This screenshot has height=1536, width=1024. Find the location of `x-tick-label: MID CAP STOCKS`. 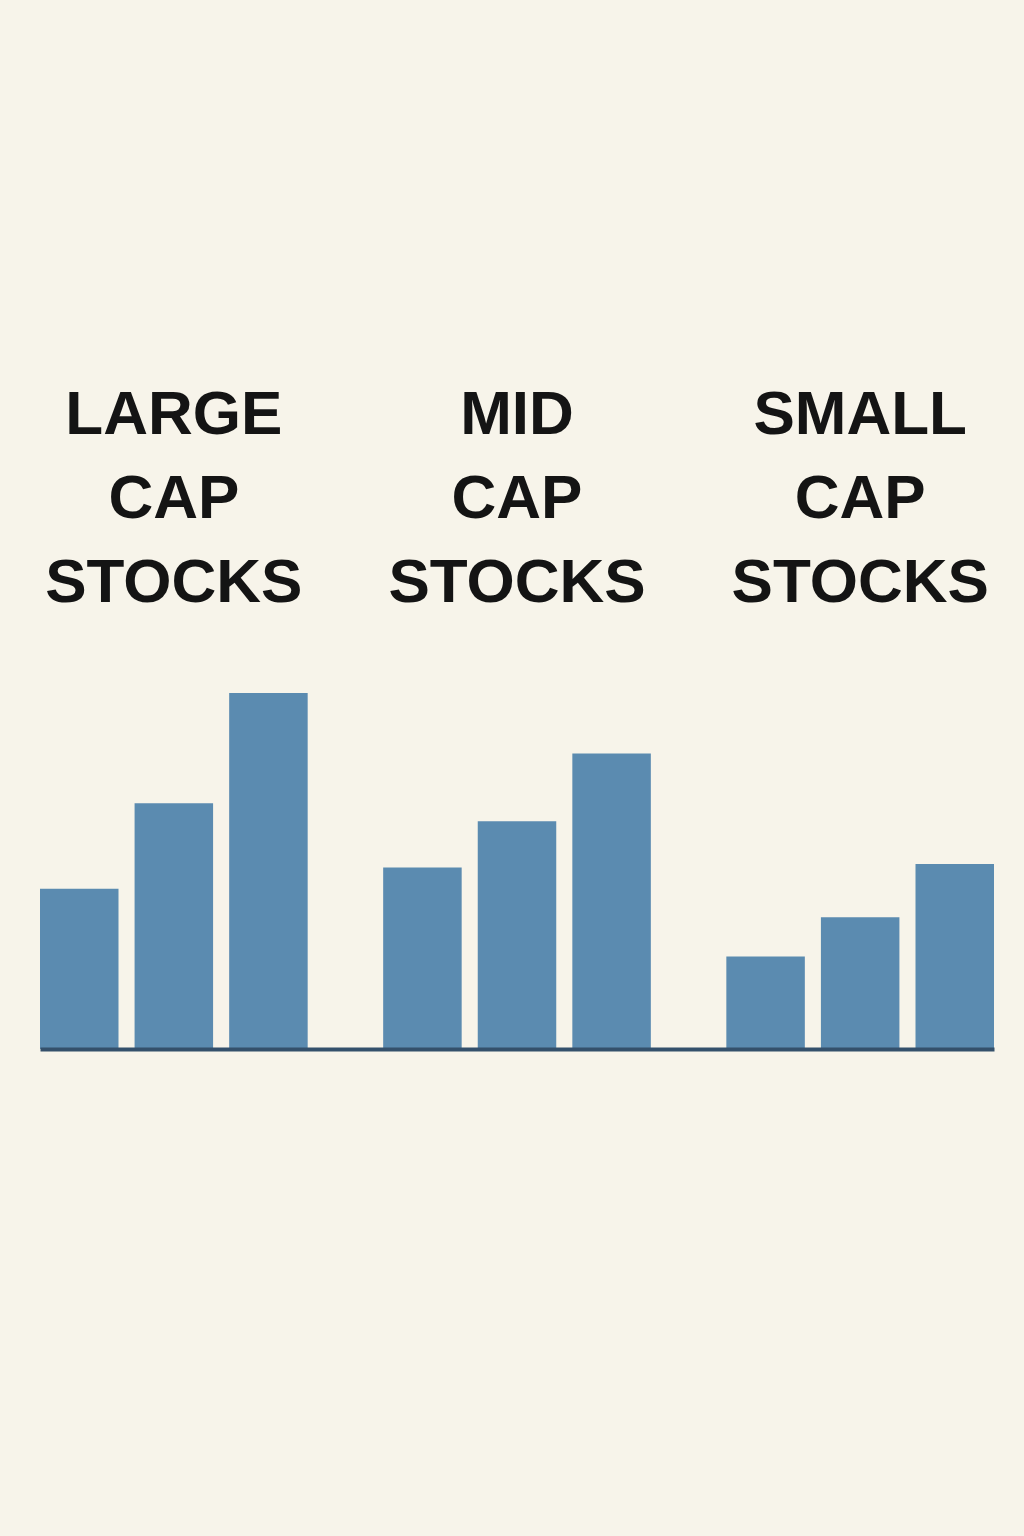

x-tick-label: MID CAP STOCKS is located at coordinates (517, 496).